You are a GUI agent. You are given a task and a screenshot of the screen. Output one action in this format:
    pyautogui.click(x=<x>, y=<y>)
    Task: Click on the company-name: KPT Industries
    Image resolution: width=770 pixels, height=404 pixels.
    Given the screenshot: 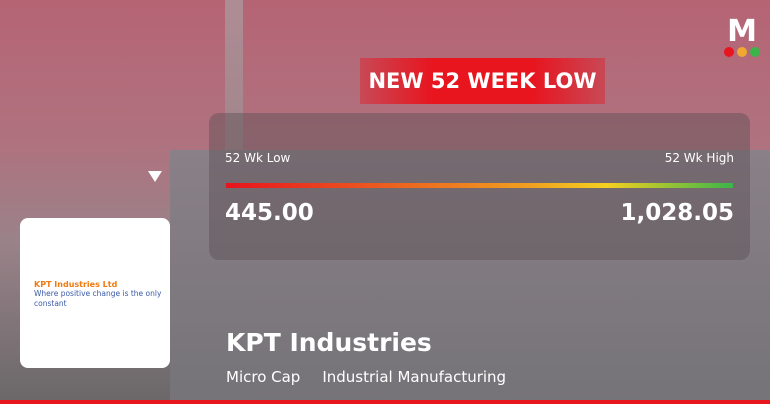 What is the action you would take?
    pyautogui.click(x=329, y=342)
    